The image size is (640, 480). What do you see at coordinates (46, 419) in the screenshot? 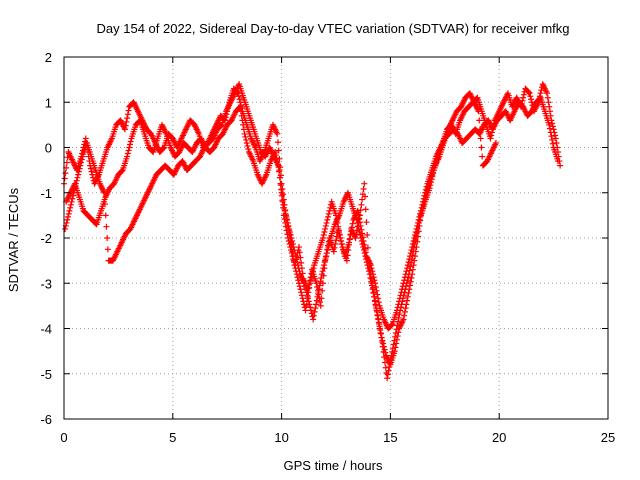
I see `y-tick-label: -6` at bounding box center [46, 419].